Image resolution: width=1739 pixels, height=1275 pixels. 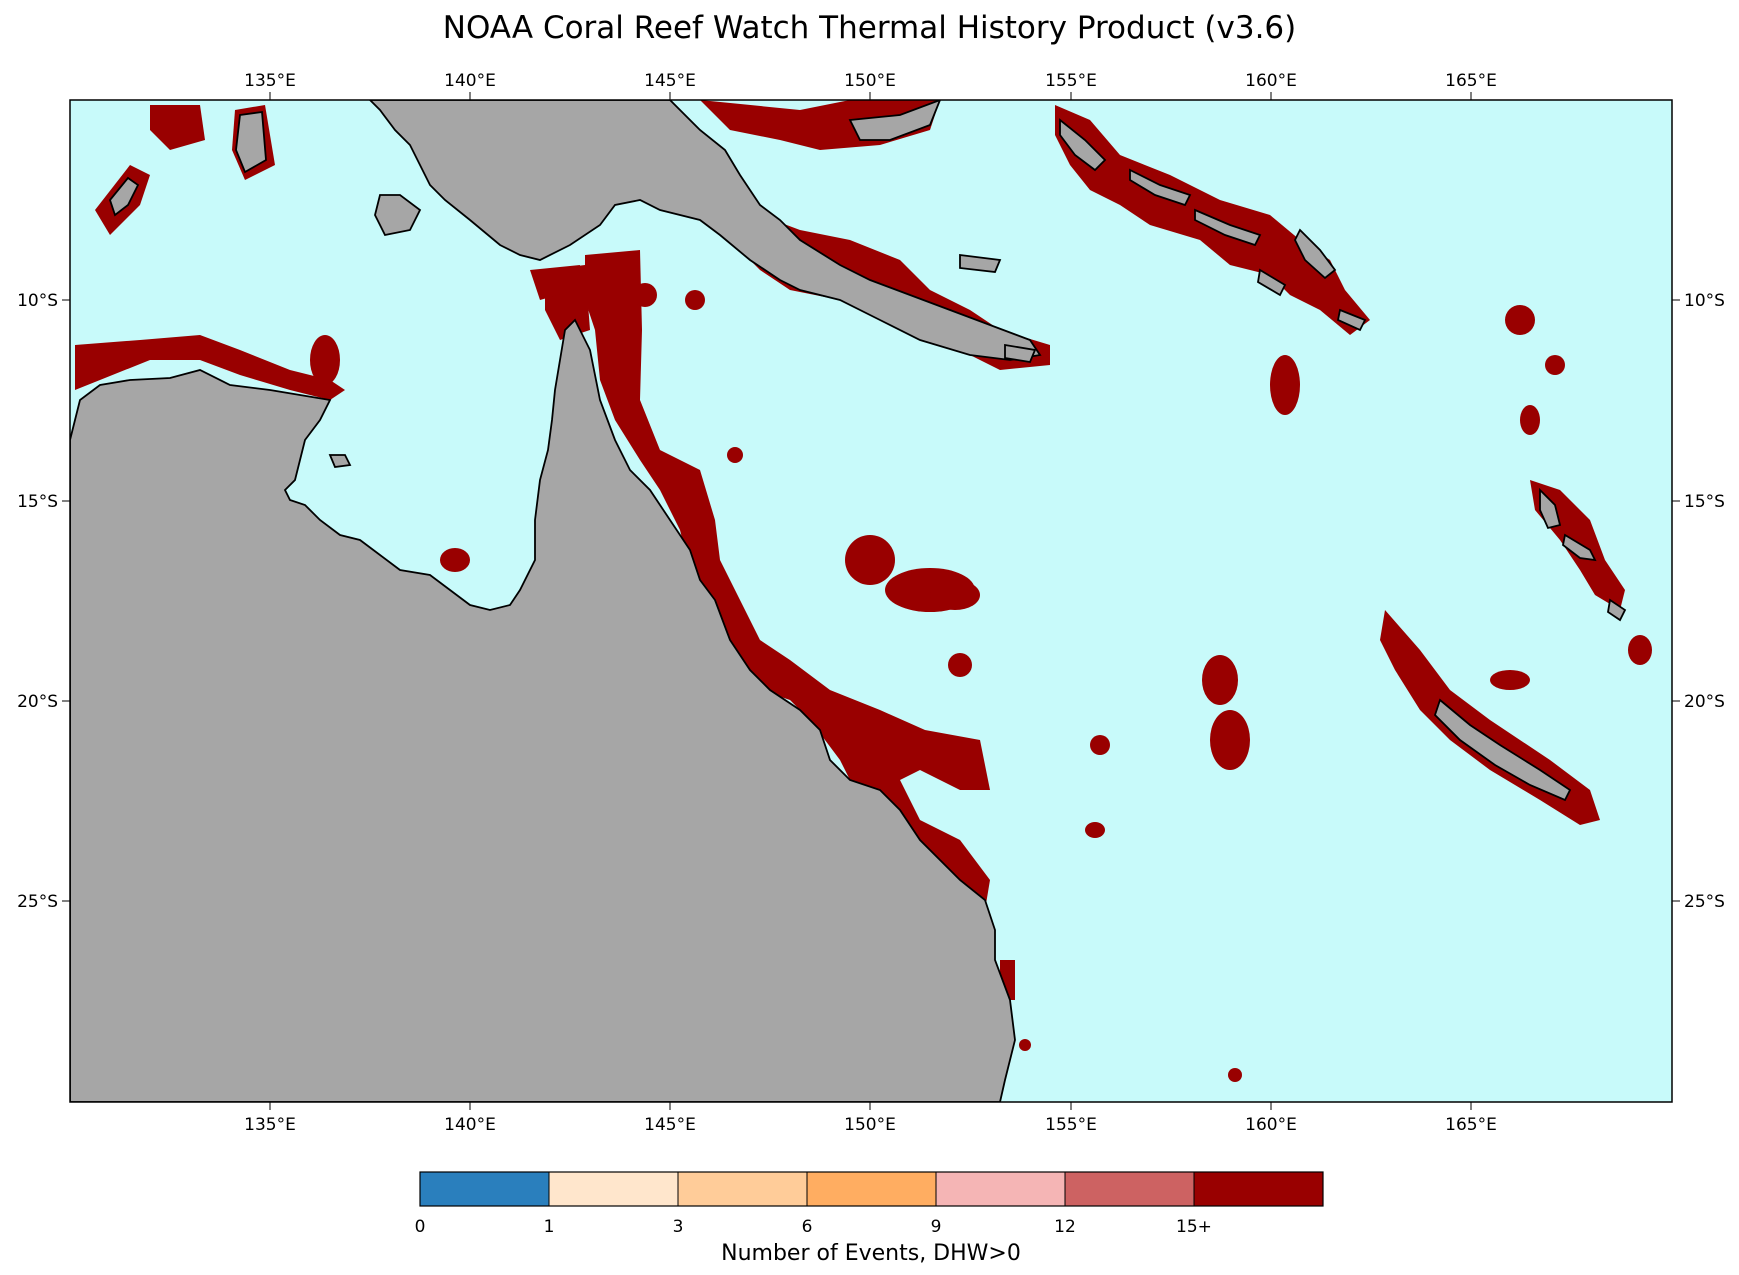 What do you see at coordinates (251, 142) in the screenshot?
I see `aru-islands` at bounding box center [251, 142].